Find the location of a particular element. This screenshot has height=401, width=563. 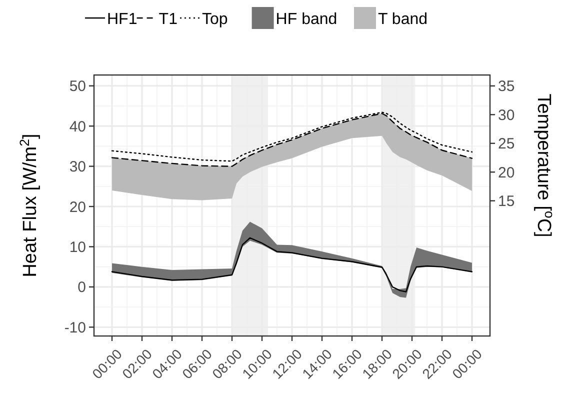

legend-label: HF band is located at coordinates (307, 19).